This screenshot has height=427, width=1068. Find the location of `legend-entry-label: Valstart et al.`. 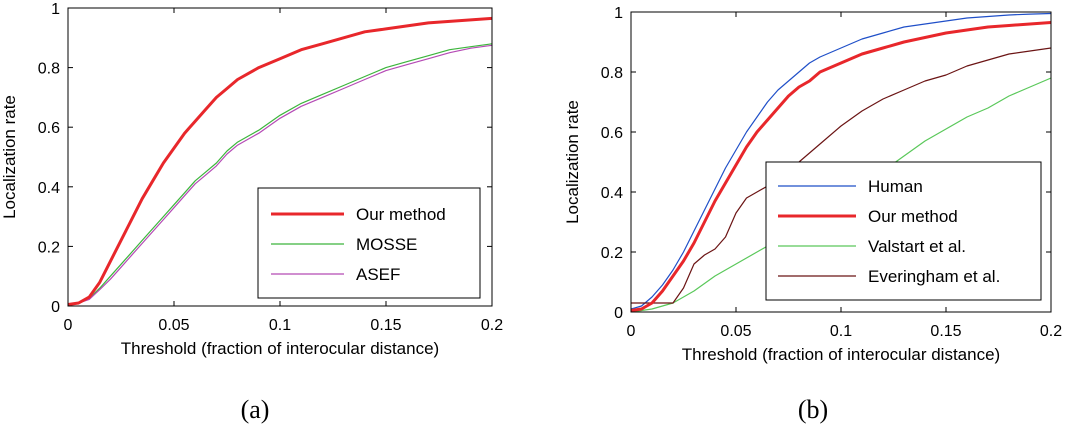

legend-entry-label: Valstart et al. is located at coordinates (917, 246).